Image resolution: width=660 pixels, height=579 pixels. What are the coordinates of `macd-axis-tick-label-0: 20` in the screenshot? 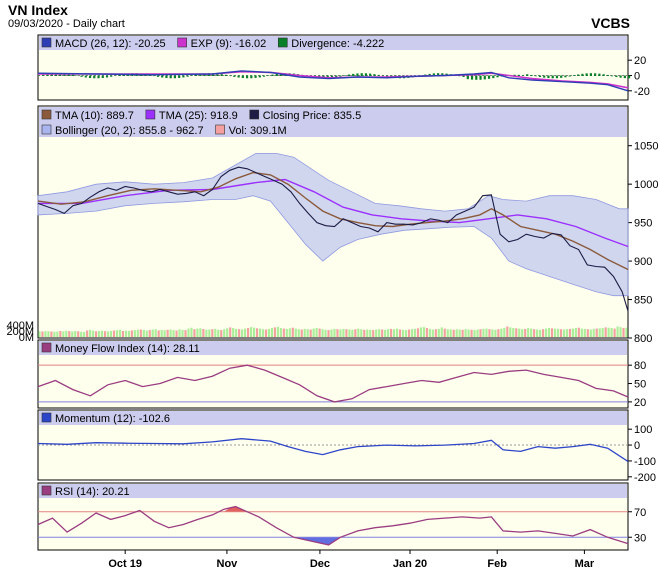 It's located at (640, 61).